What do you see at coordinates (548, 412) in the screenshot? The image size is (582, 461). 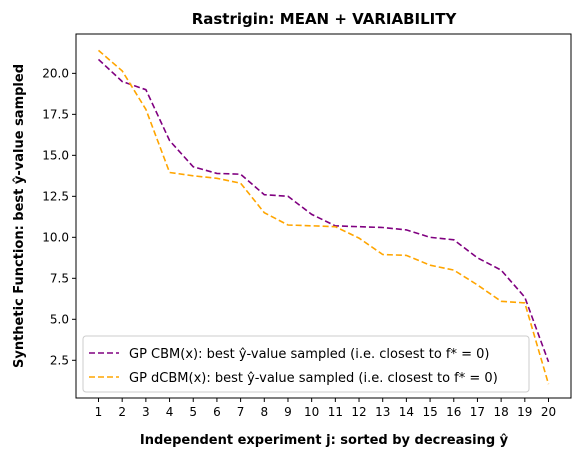 I see `x-tick-label: 20` at bounding box center [548, 412].